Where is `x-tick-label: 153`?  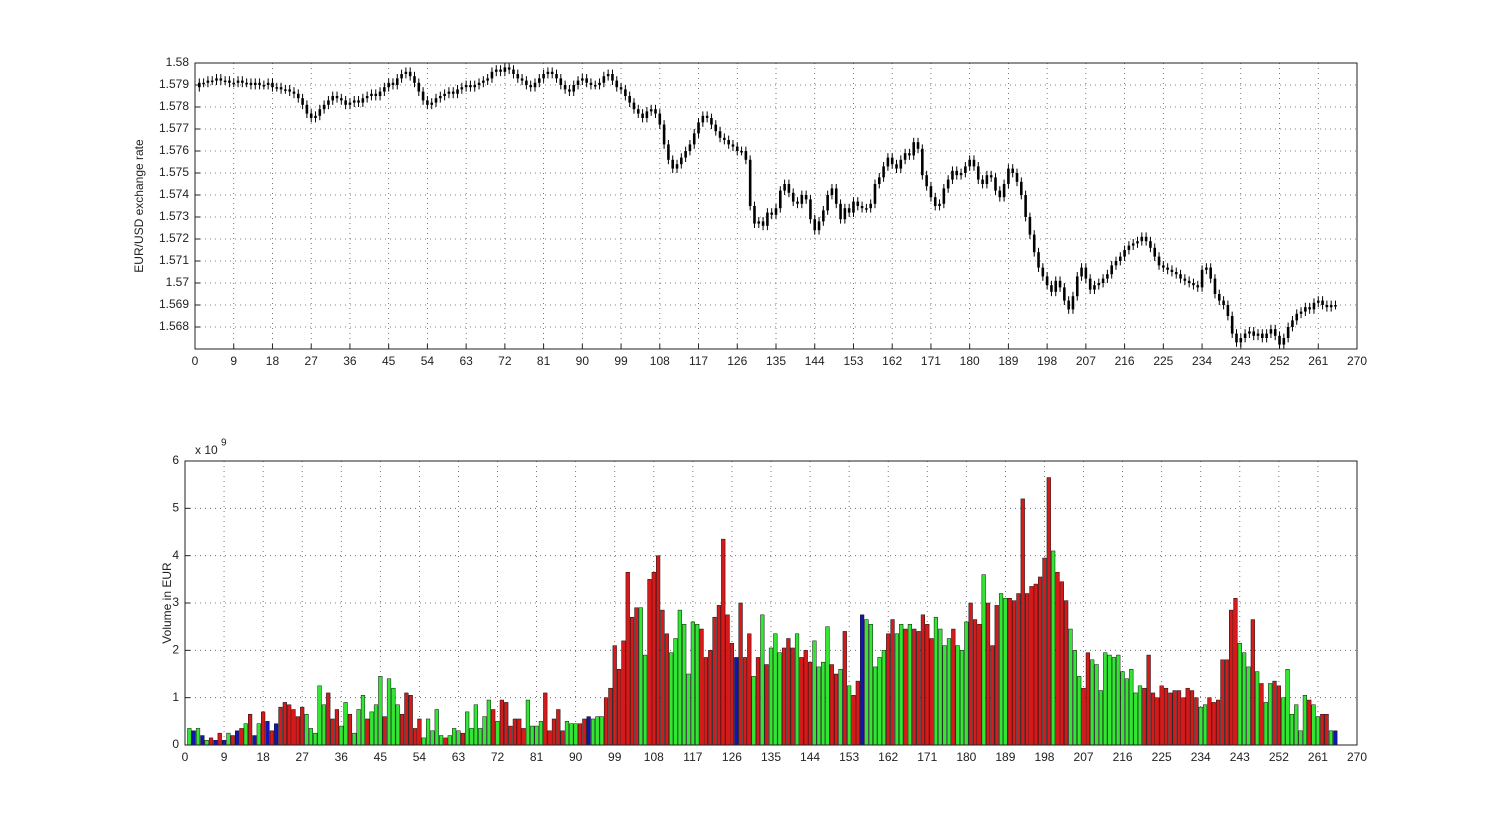
x-tick-label: 153 is located at coordinates (849, 757).